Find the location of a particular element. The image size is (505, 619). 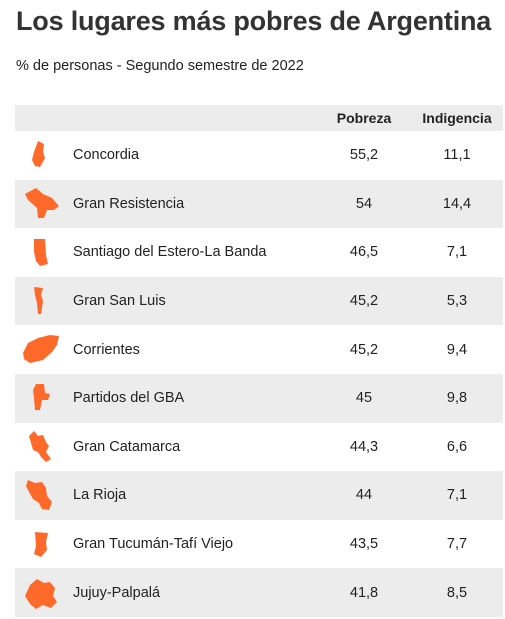

chart-subtitle: % de personas - Segundo semestre de 2022 is located at coordinates (160, 66).